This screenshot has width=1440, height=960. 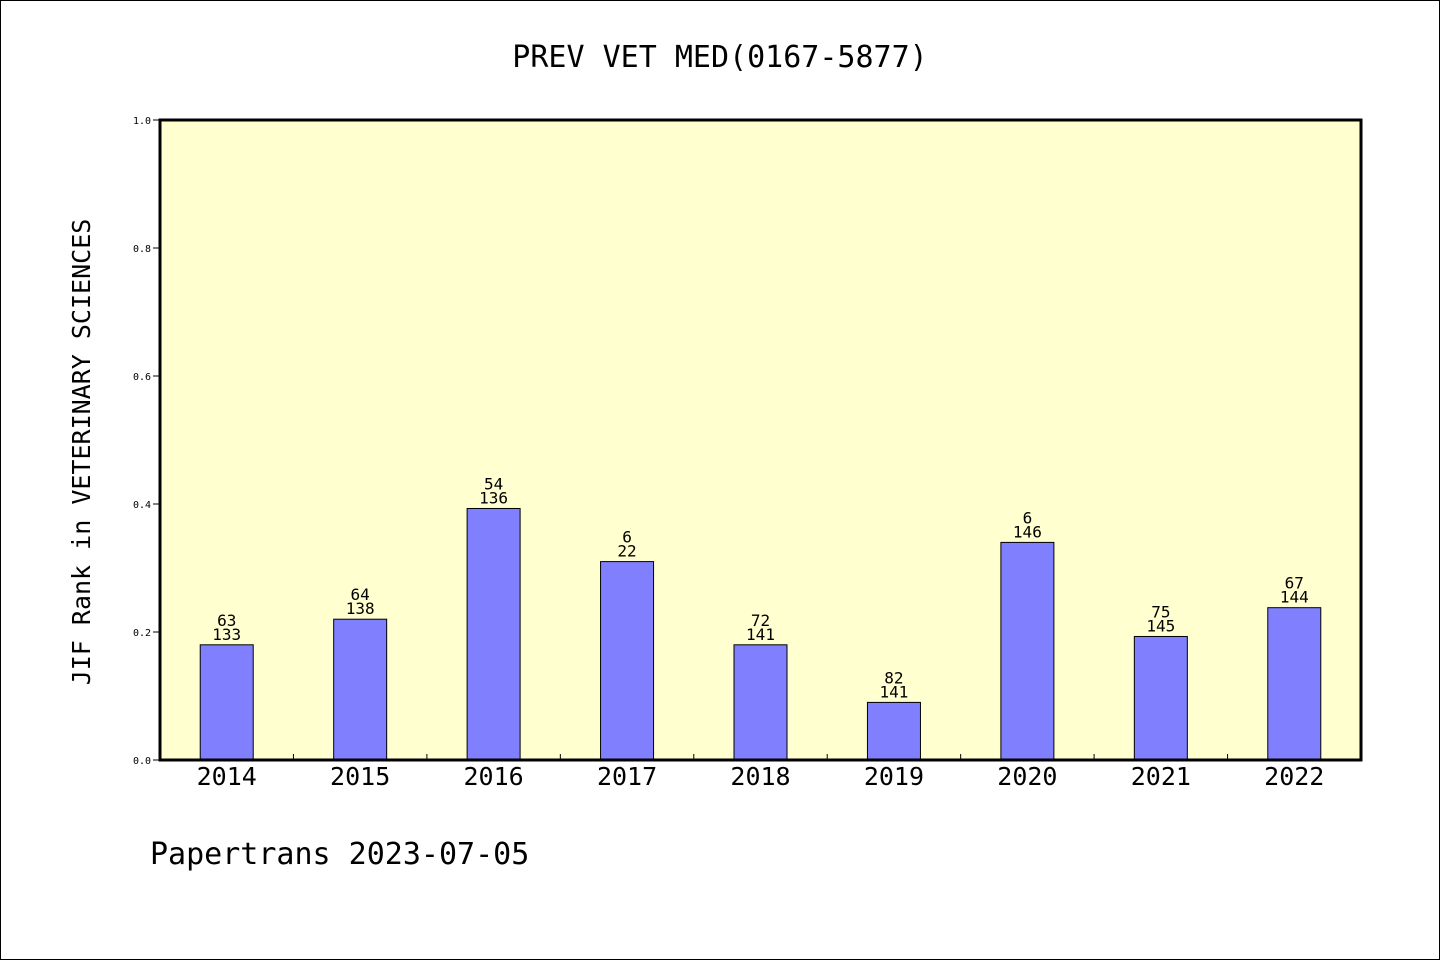 What do you see at coordinates (226, 634) in the screenshot?
I see `bar-label-total-2014: 133` at bounding box center [226, 634].